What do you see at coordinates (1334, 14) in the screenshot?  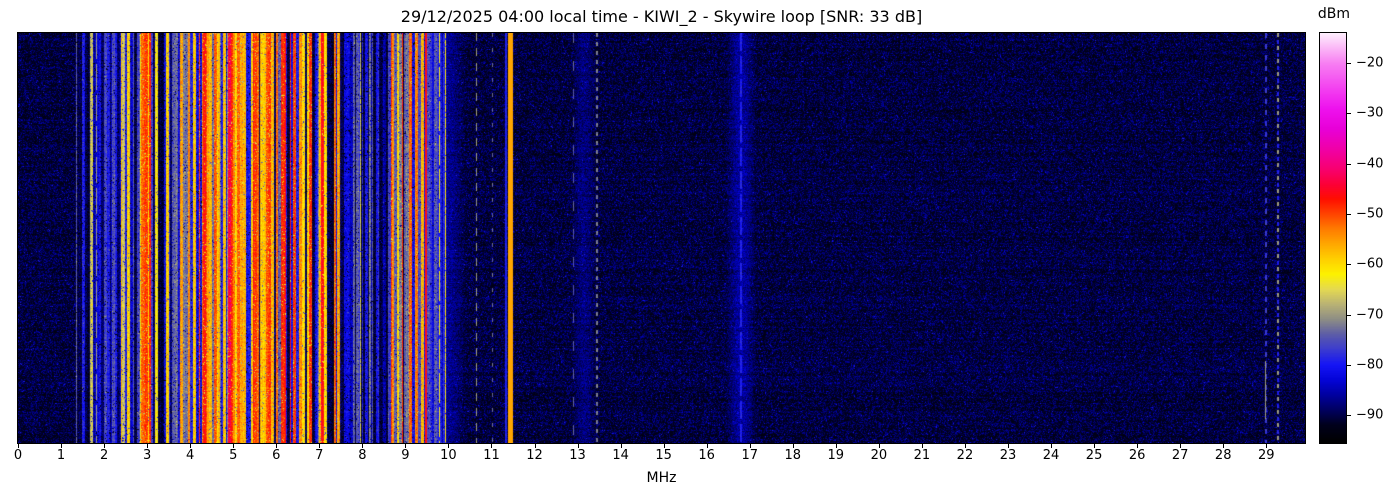 I see `colorbar-unit-label: dBm` at bounding box center [1334, 14].